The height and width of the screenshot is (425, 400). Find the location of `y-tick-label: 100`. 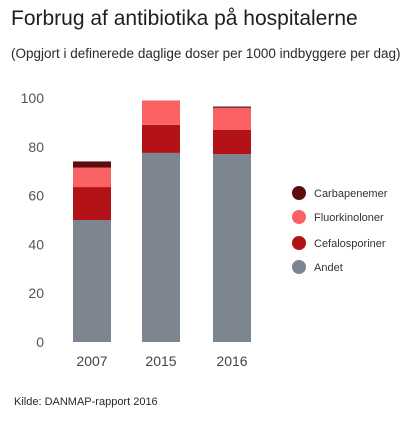

y-tick-label: 100 is located at coordinates (33, 98).